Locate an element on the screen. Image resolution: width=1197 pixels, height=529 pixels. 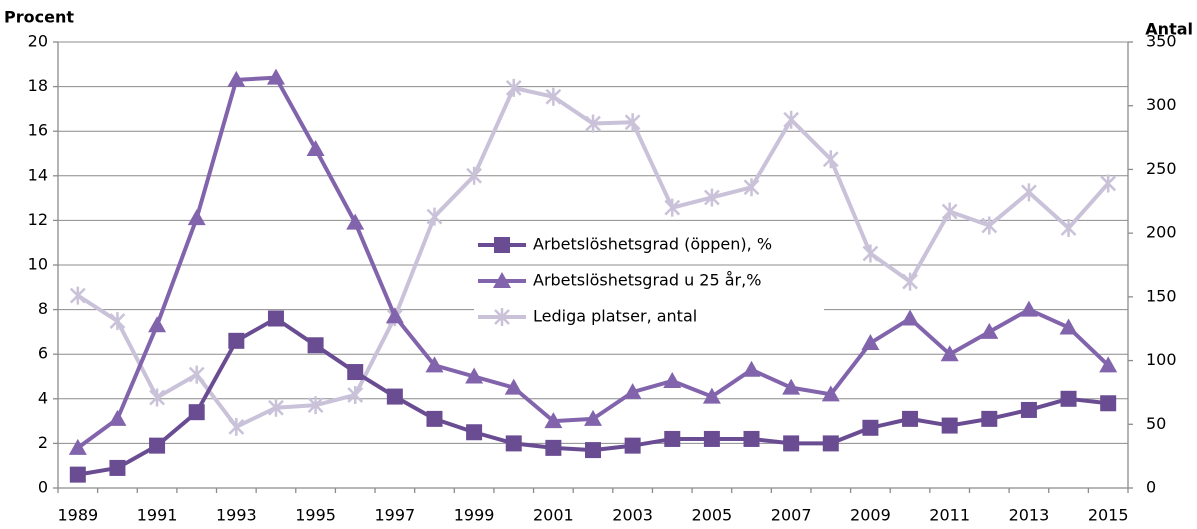
y2-axis-label: Antal is located at coordinates (1169, 29).